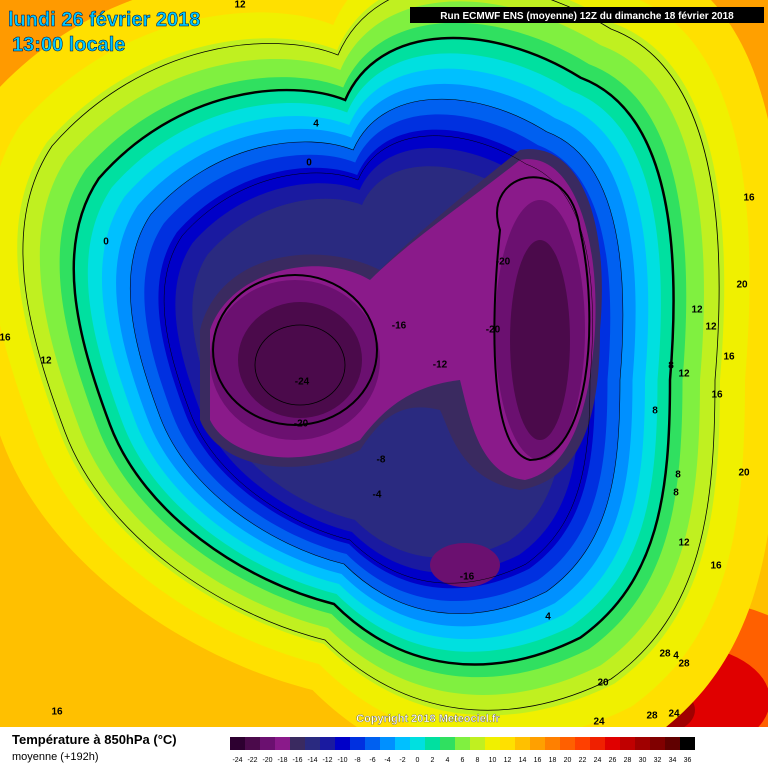  I want to click on colorbar-tick: -16, so click(297, 760).